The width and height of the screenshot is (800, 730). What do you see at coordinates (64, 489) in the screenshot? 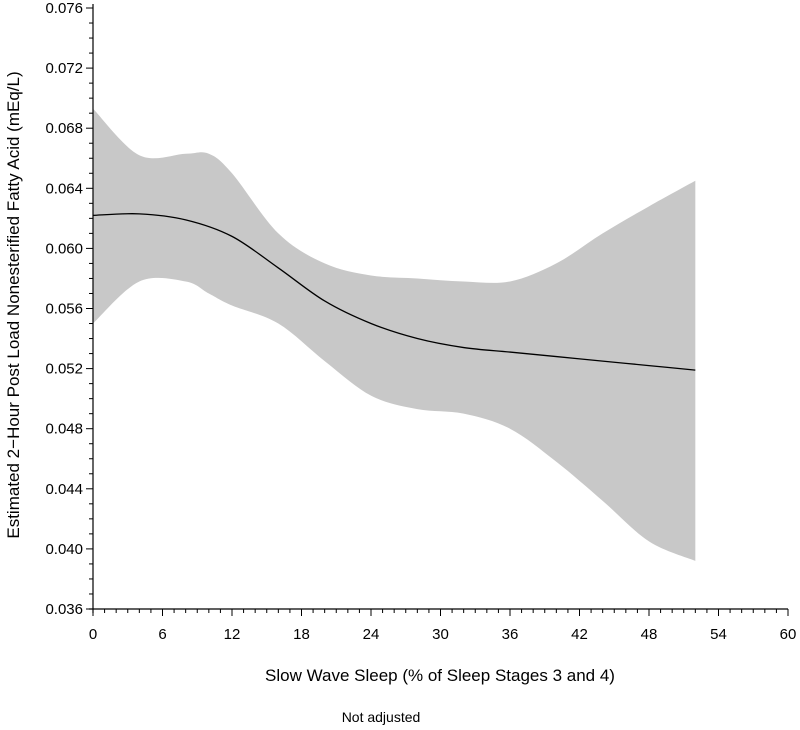
I see `y-tick-label: 0.044` at bounding box center [64, 489].